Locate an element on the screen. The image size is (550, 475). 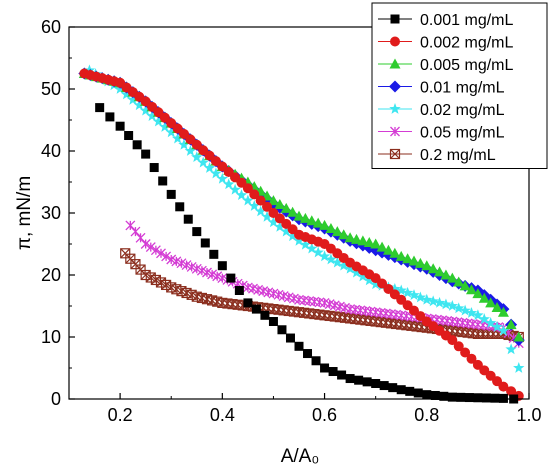
legend-label: 0.05 mg/mL is located at coordinates (462, 133).